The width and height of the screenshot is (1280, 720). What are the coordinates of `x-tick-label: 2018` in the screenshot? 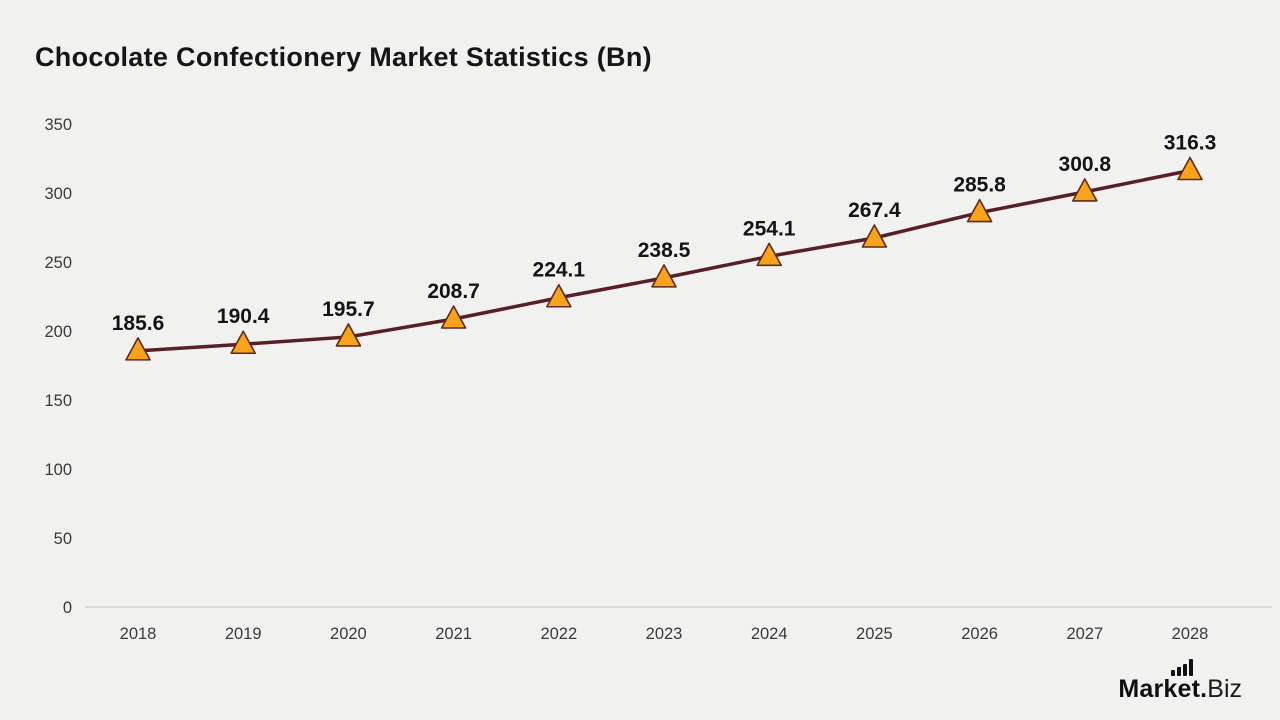 It's located at (138, 634).